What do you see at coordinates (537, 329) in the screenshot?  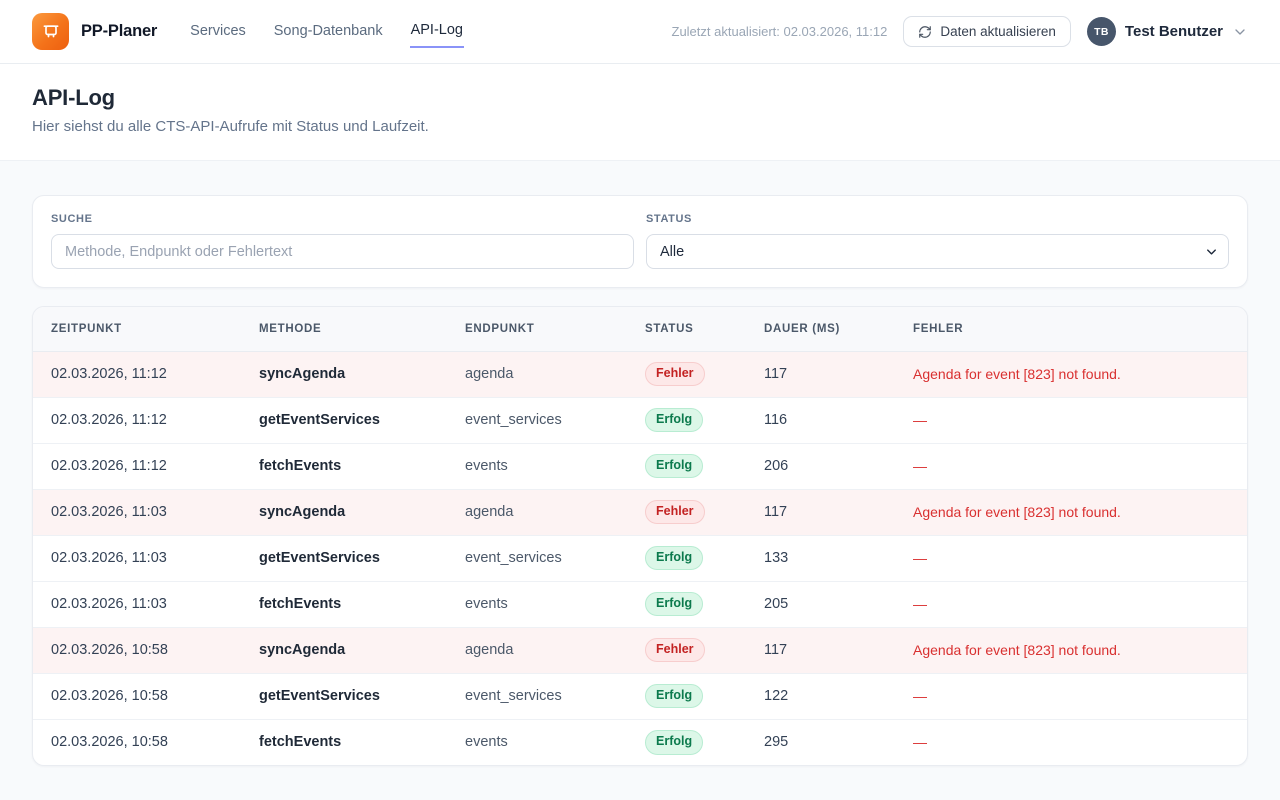 I see `column-header-endpunkt: ENDPUNKT` at bounding box center [537, 329].